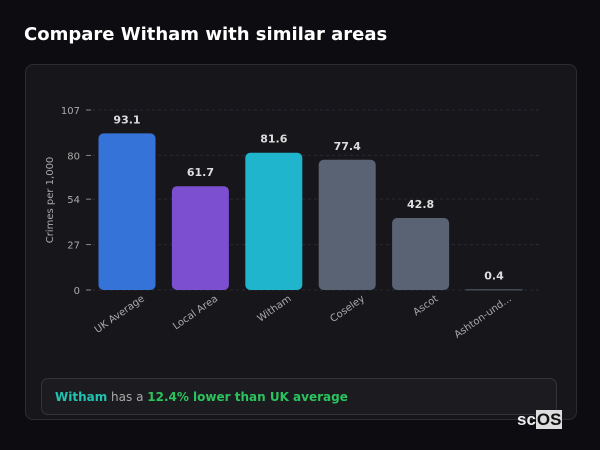  Describe the element at coordinates (81, 397) in the screenshot. I see `summary-place: Witham` at that location.